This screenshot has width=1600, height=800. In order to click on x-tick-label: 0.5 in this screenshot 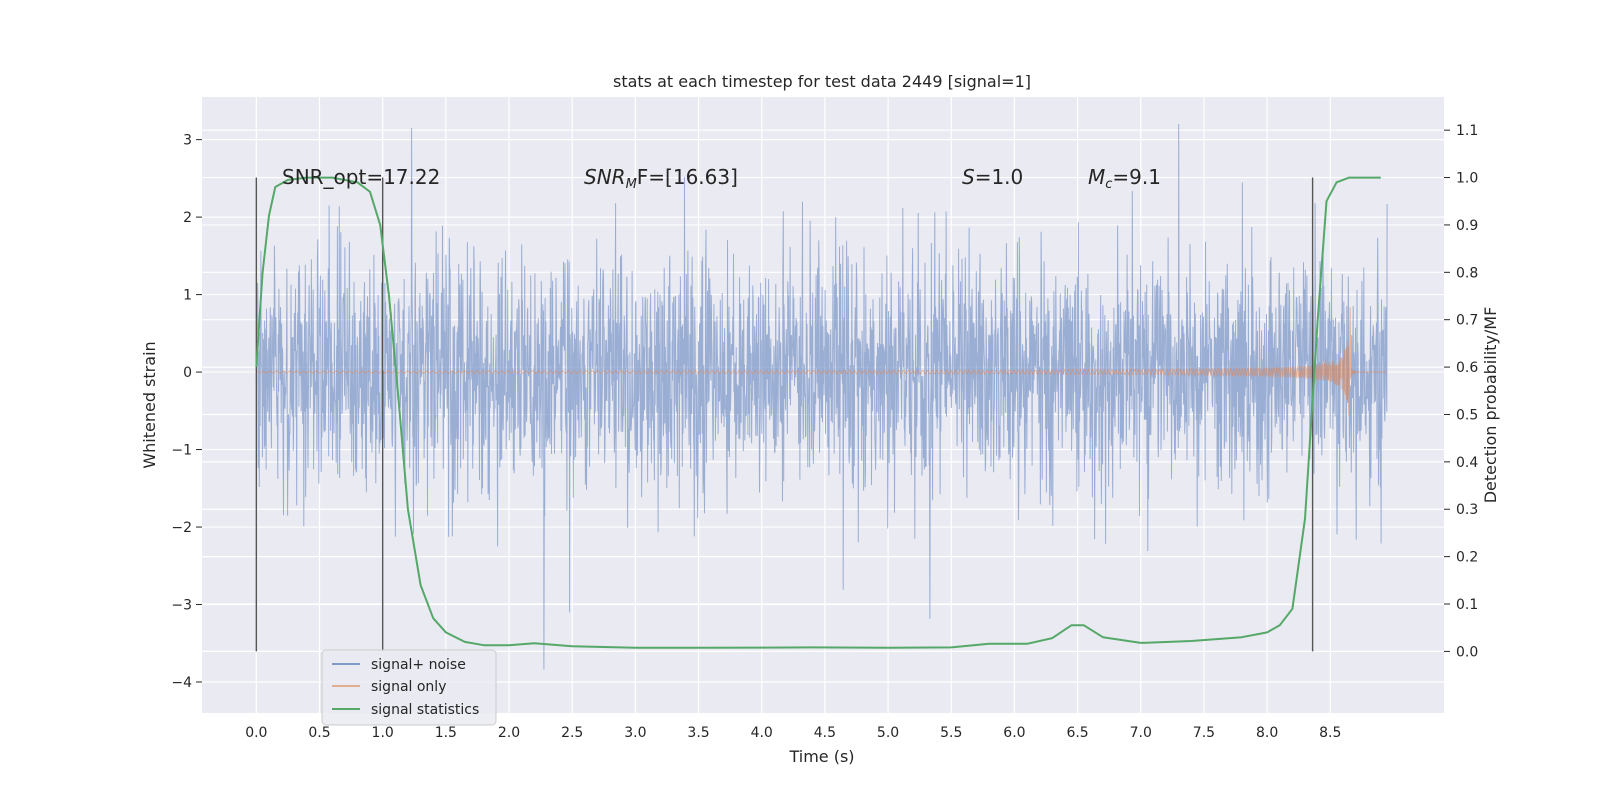, I will do `click(319, 733)`.